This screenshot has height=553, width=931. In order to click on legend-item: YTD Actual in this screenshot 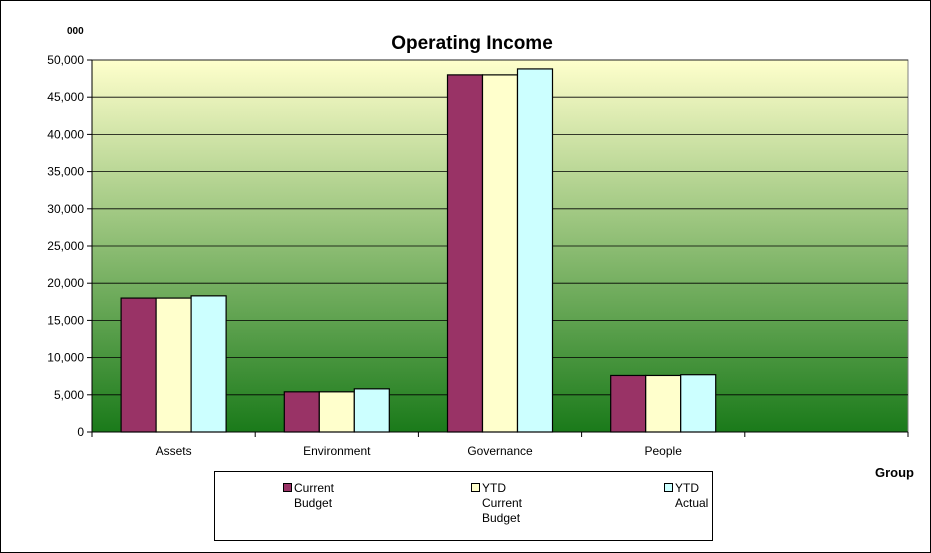, I will do `click(699, 496)`.